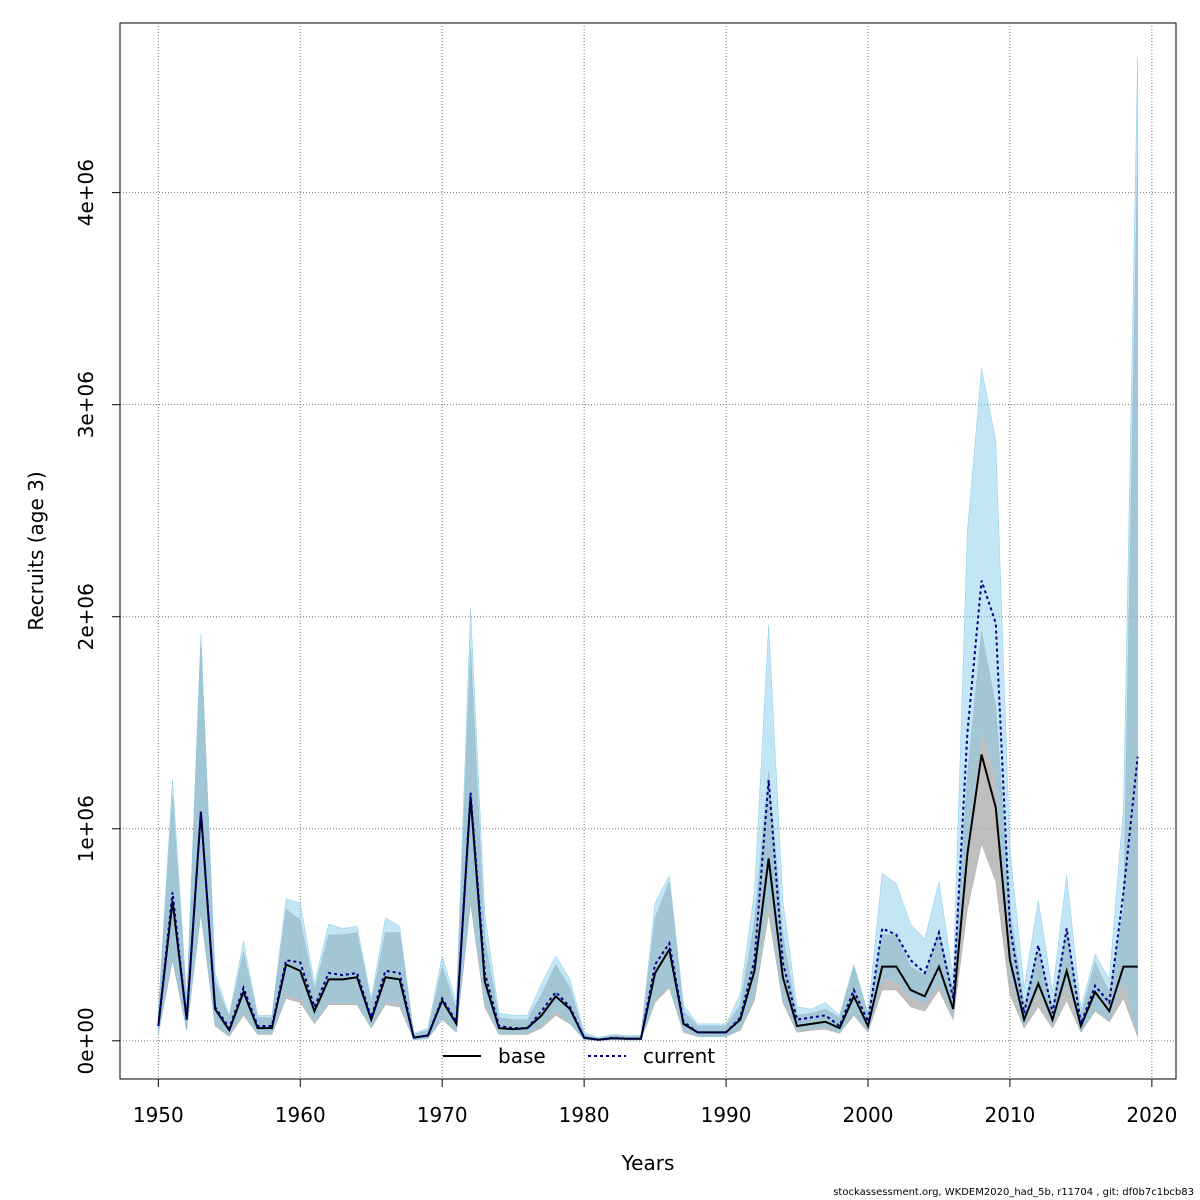 The image size is (1200, 1200). I want to click on x-tick-label: 1980, so click(584, 1115).